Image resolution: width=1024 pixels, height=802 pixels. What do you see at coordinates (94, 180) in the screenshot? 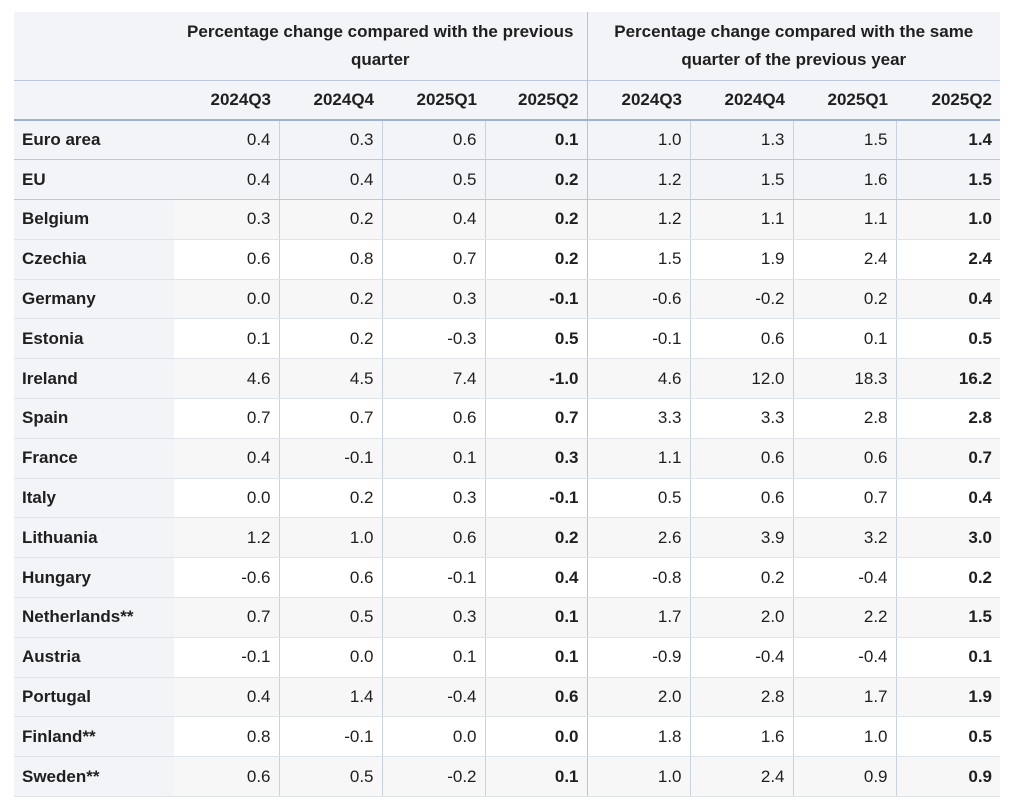
I see `country-cell: EU` at bounding box center [94, 180].